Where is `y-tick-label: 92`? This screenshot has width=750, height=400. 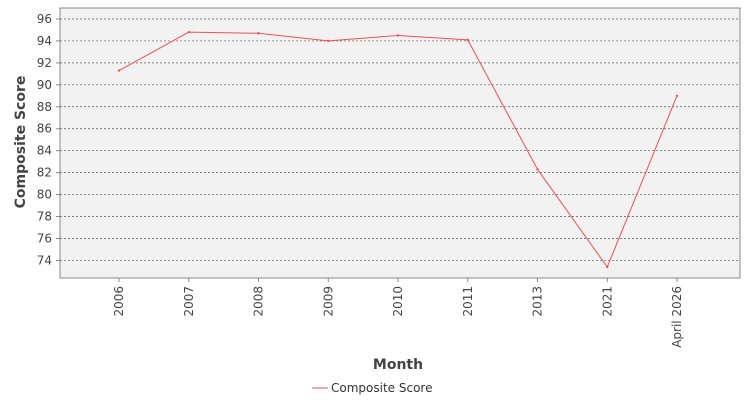 y-tick-label: 92 is located at coordinates (44, 63).